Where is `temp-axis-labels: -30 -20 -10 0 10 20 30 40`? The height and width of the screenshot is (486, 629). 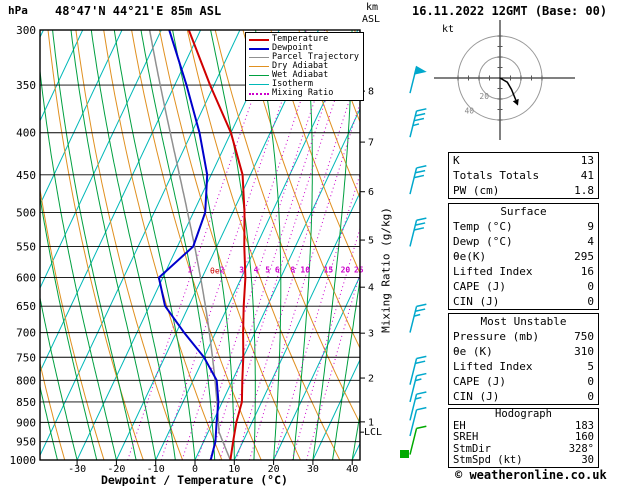 temp-axis-labels: -30 -20 -10 0 10 20 30 40 is located at coordinates (213, 469).